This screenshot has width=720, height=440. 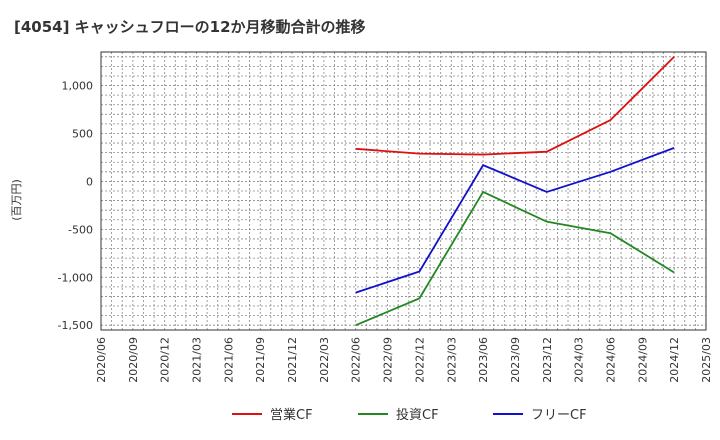 I want to click on x-tick-label: 2024/12, so click(x=674, y=360).